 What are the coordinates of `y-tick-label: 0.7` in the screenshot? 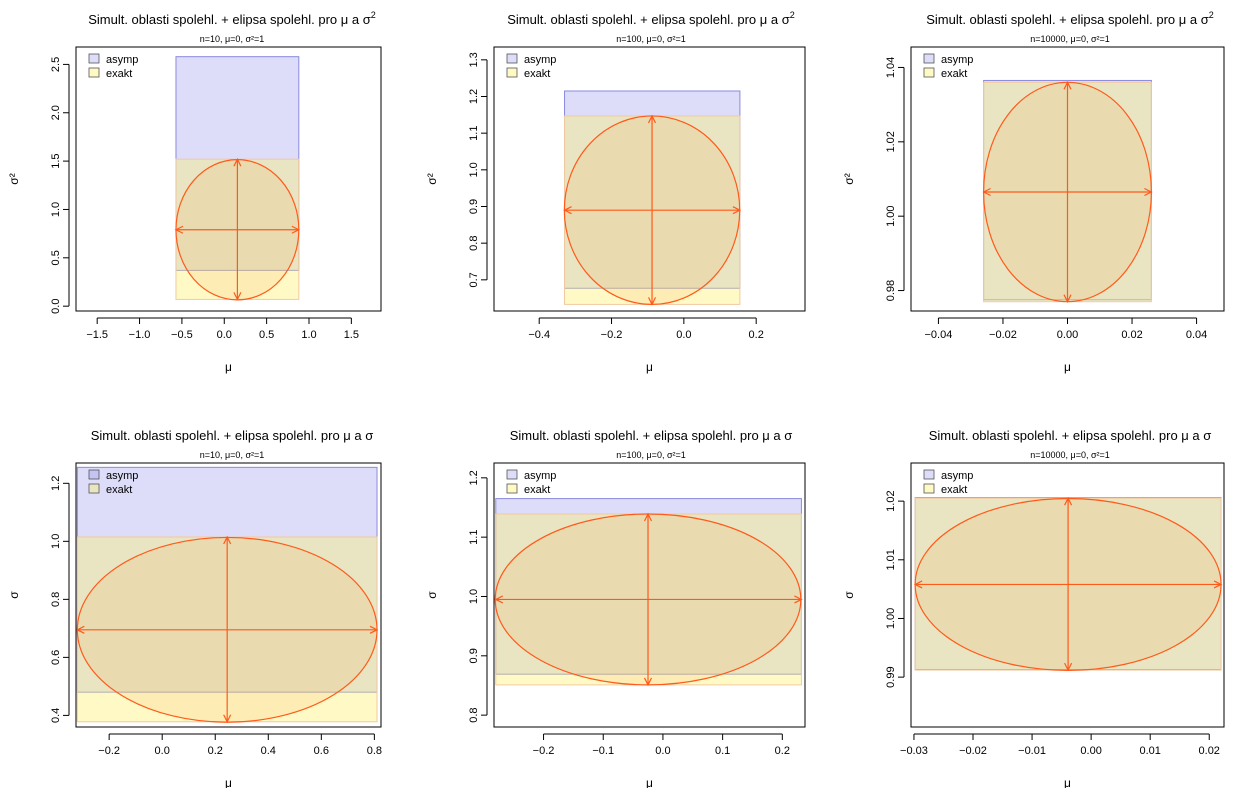 It's located at (474, 279).